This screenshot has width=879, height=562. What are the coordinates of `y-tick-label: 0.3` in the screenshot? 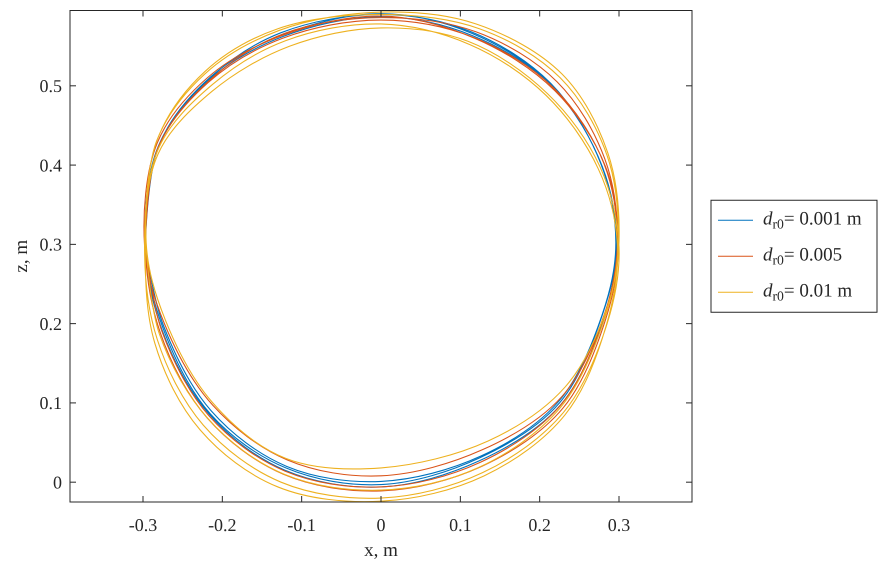 It's located at (51, 244).